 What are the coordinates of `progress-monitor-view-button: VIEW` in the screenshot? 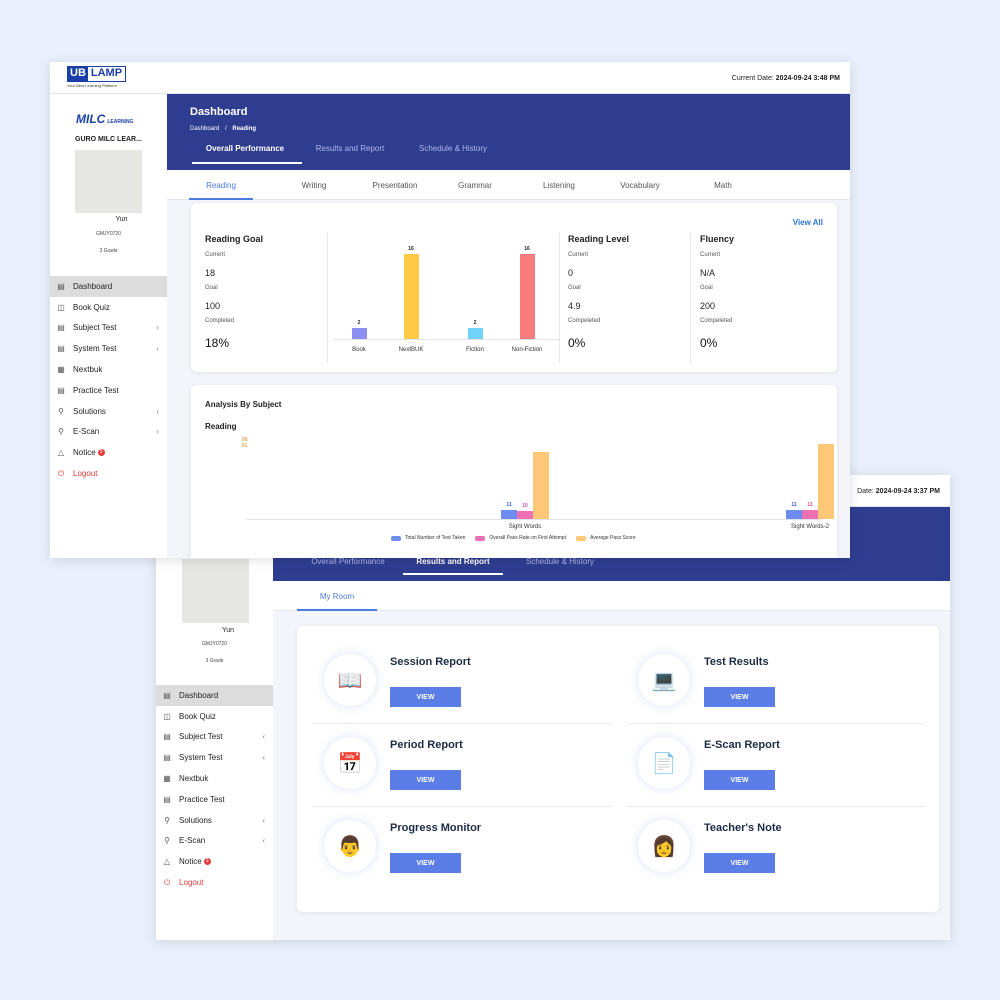 It's located at (425, 863).